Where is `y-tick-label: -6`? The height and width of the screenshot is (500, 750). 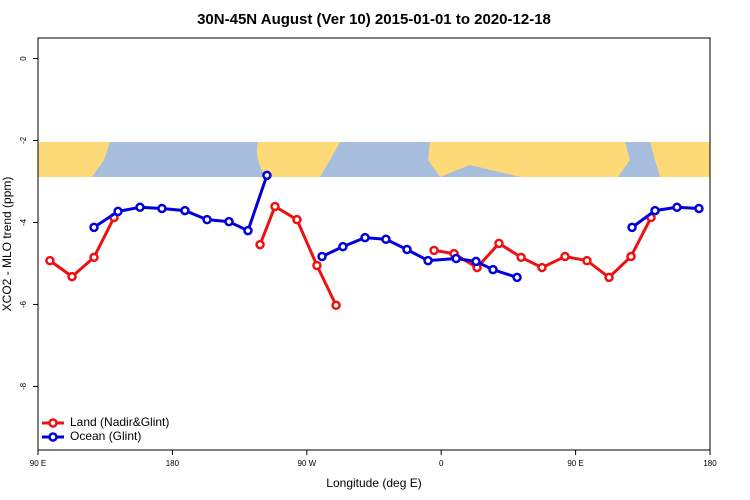
y-tick-label: -6 is located at coordinates (23, 304).